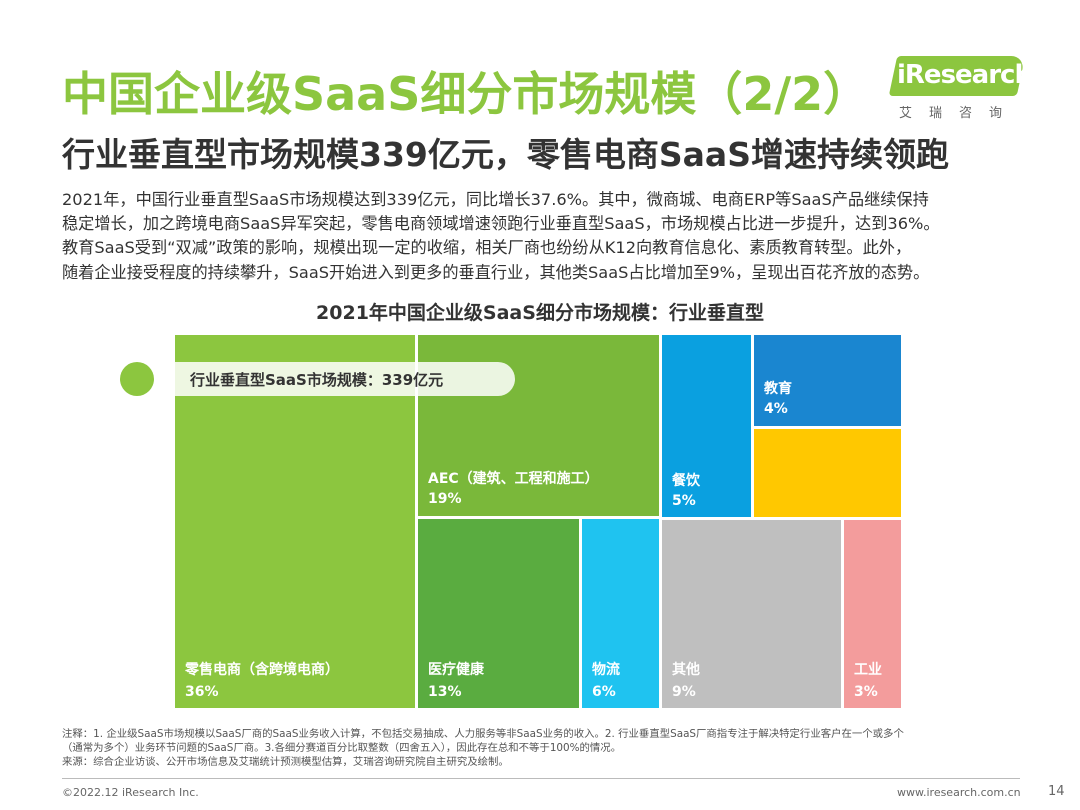 The image size is (1080, 810). Describe the element at coordinates (959, 792) in the screenshot. I see `website-url: www.iresearch.com.cn` at that location.